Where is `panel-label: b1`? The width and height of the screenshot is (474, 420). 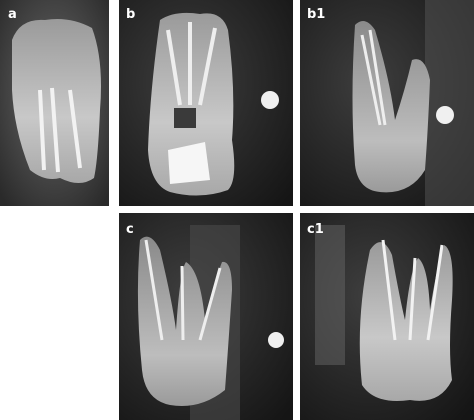 panel-label: b1 is located at coordinates (316, 14).